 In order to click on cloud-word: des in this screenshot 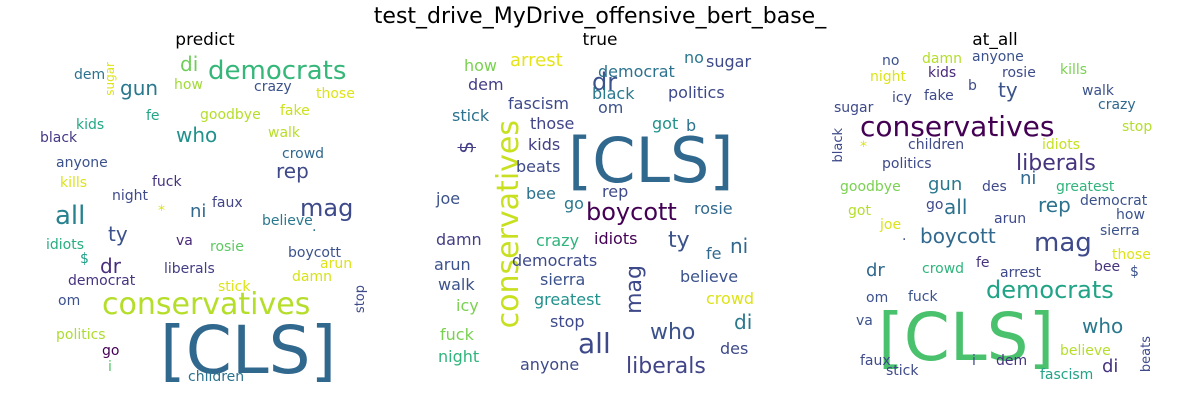, I will do `click(994, 187)`.